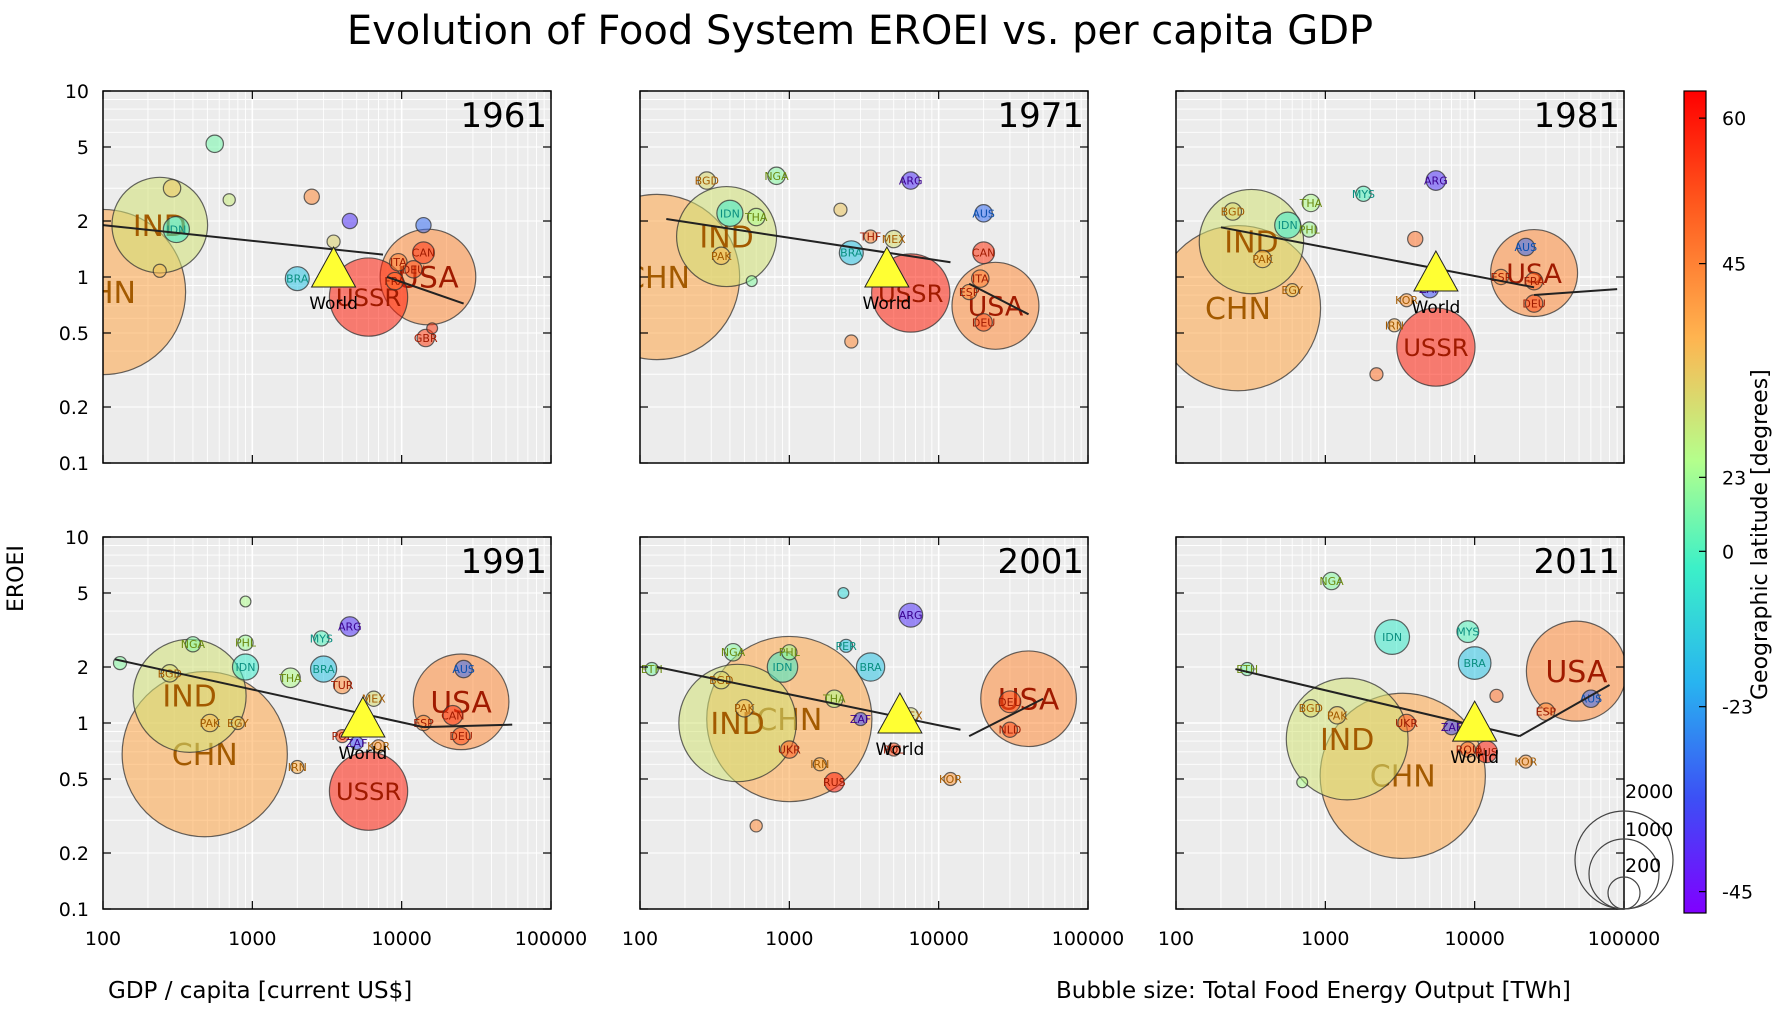 The width and height of the screenshot is (1782, 1018). I want to click on bubble-egy: EGY, so click(238, 723).